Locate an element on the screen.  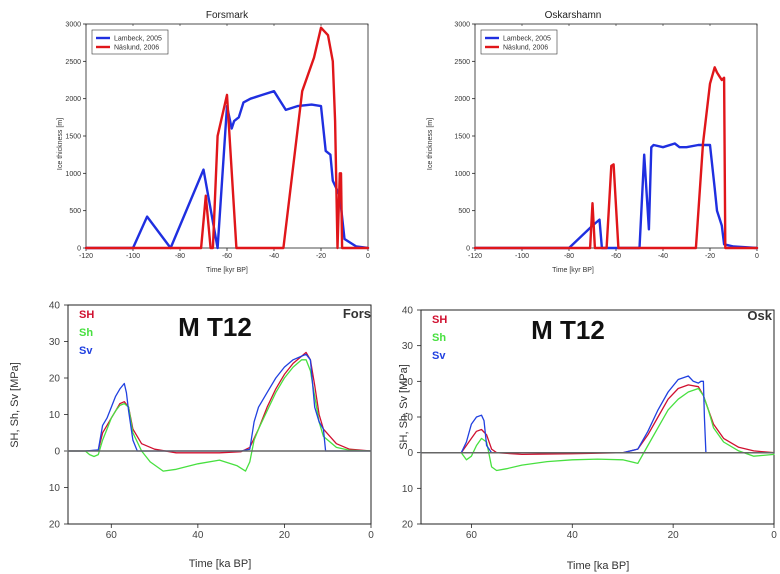
chart-title: Oskarshamn is located at coordinates (573, 15).